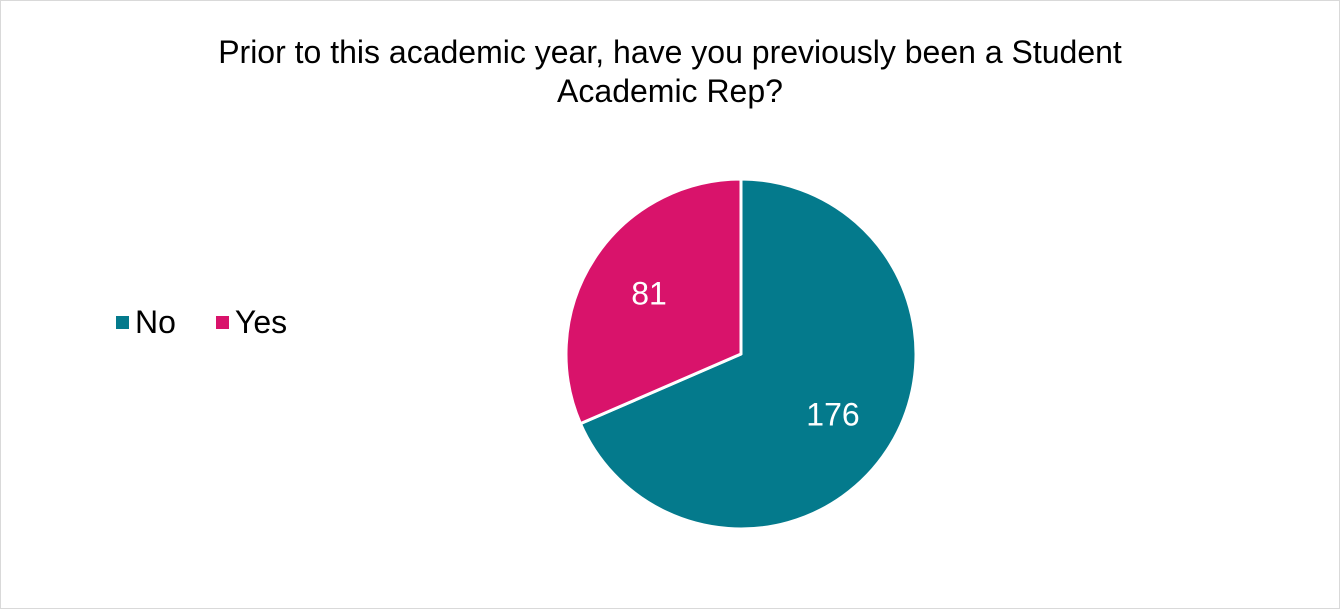 The width and height of the screenshot is (1340, 609). What do you see at coordinates (261, 321) in the screenshot?
I see `legend-label-yes: Yes` at bounding box center [261, 321].